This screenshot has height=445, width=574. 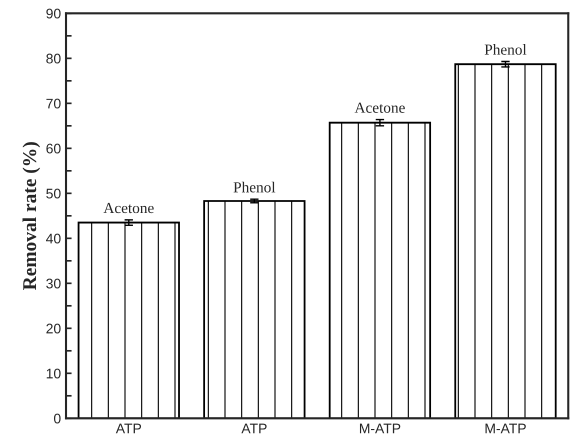 I want to click on y-axis-title: Removal rate (%), so click(x=31, y=216).